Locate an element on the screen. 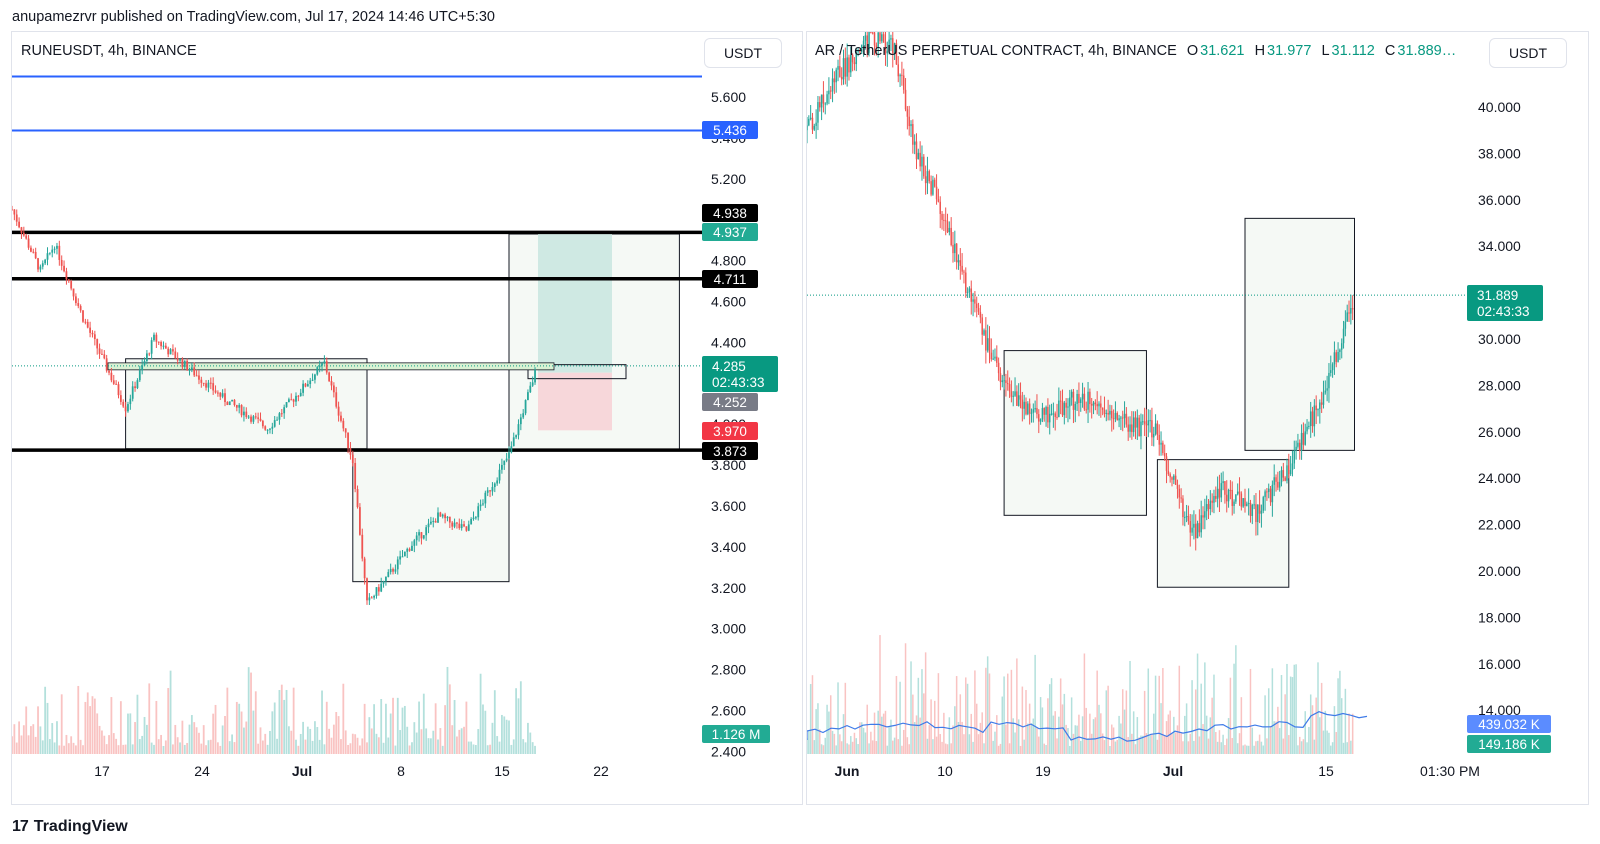 The height and width of the screenshot is (844, 1600). label-3970-bg is located at coordinates (730, 431).